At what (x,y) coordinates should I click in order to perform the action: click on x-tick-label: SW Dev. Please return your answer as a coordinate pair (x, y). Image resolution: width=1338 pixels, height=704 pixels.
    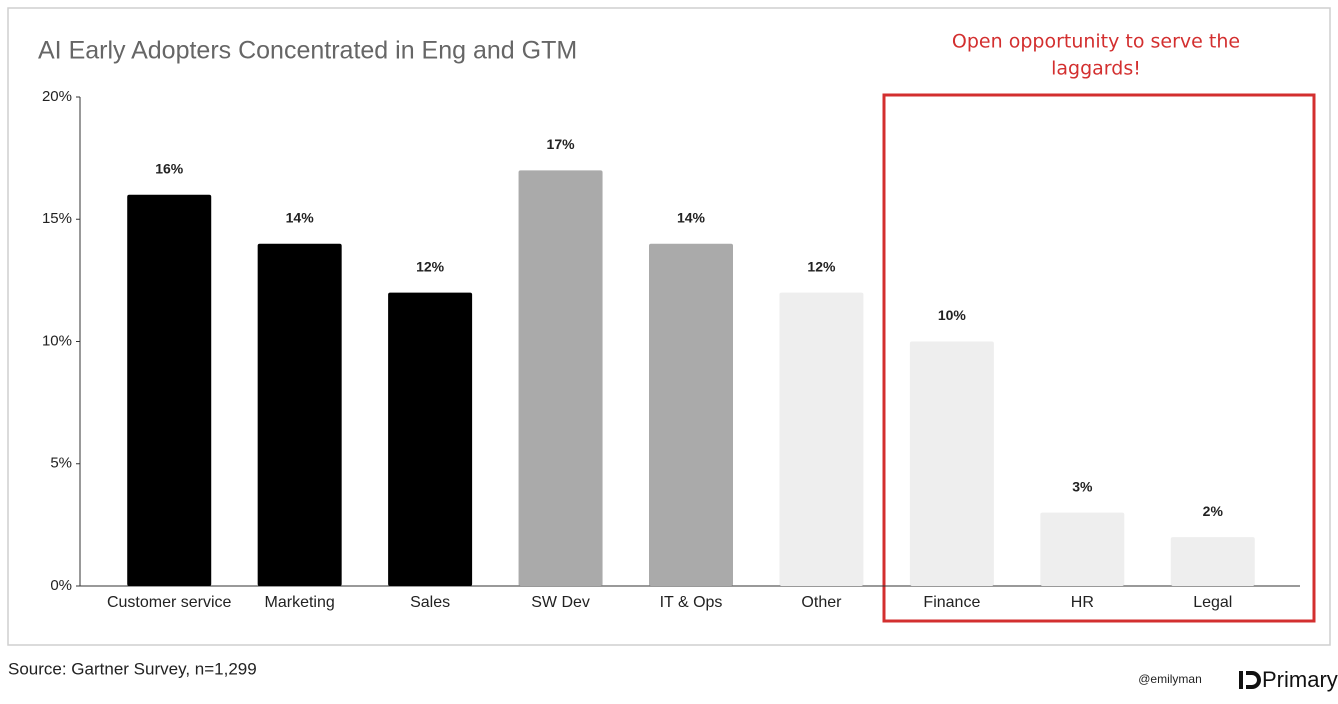
    Looking at the image, I should click on (560, 602).